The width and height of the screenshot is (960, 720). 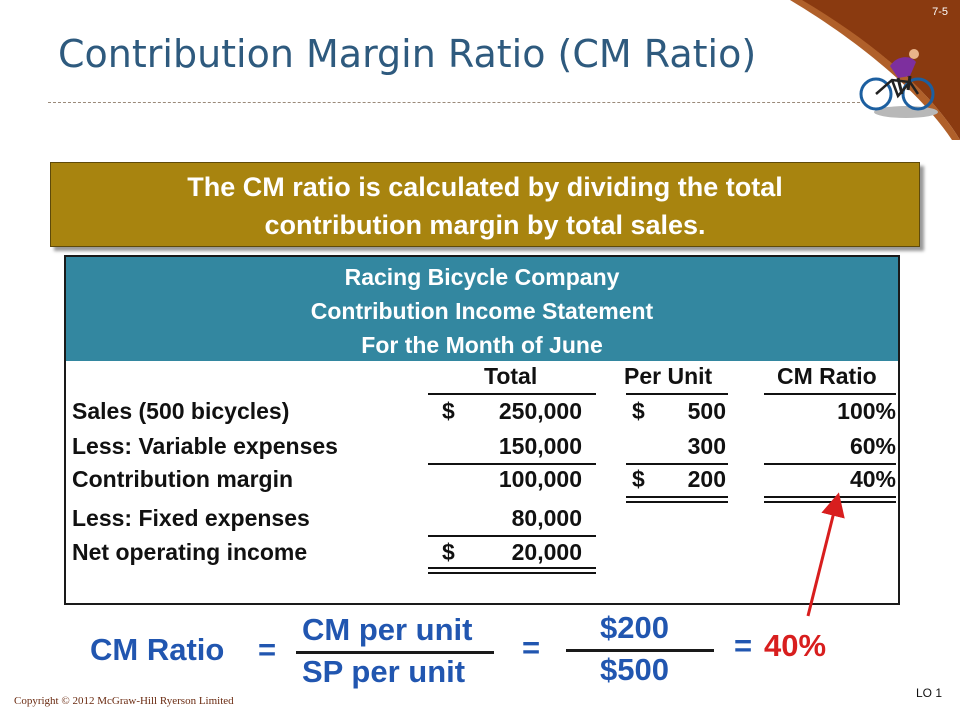 I want to click on col-header-per-unit: Per Unit, so click(x=668, y=376).